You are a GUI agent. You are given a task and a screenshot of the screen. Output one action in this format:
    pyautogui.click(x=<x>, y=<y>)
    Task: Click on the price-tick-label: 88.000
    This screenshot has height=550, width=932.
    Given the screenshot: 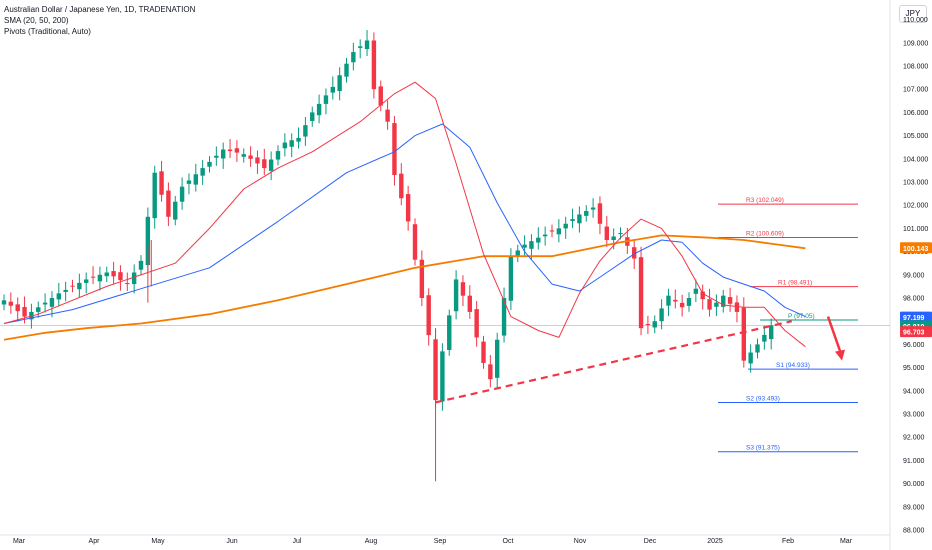 What is the action you would take?
    pyautogui.click(x=914, y=531)
    